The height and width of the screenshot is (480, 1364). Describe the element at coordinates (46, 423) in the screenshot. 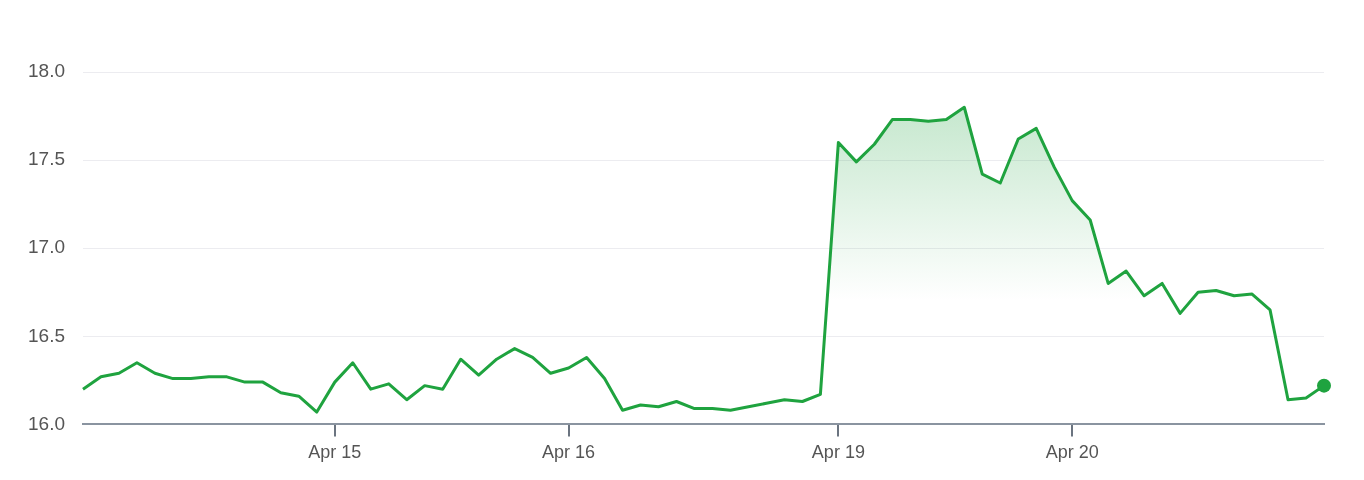

I see `y-tick-label: 16.0` at that location.